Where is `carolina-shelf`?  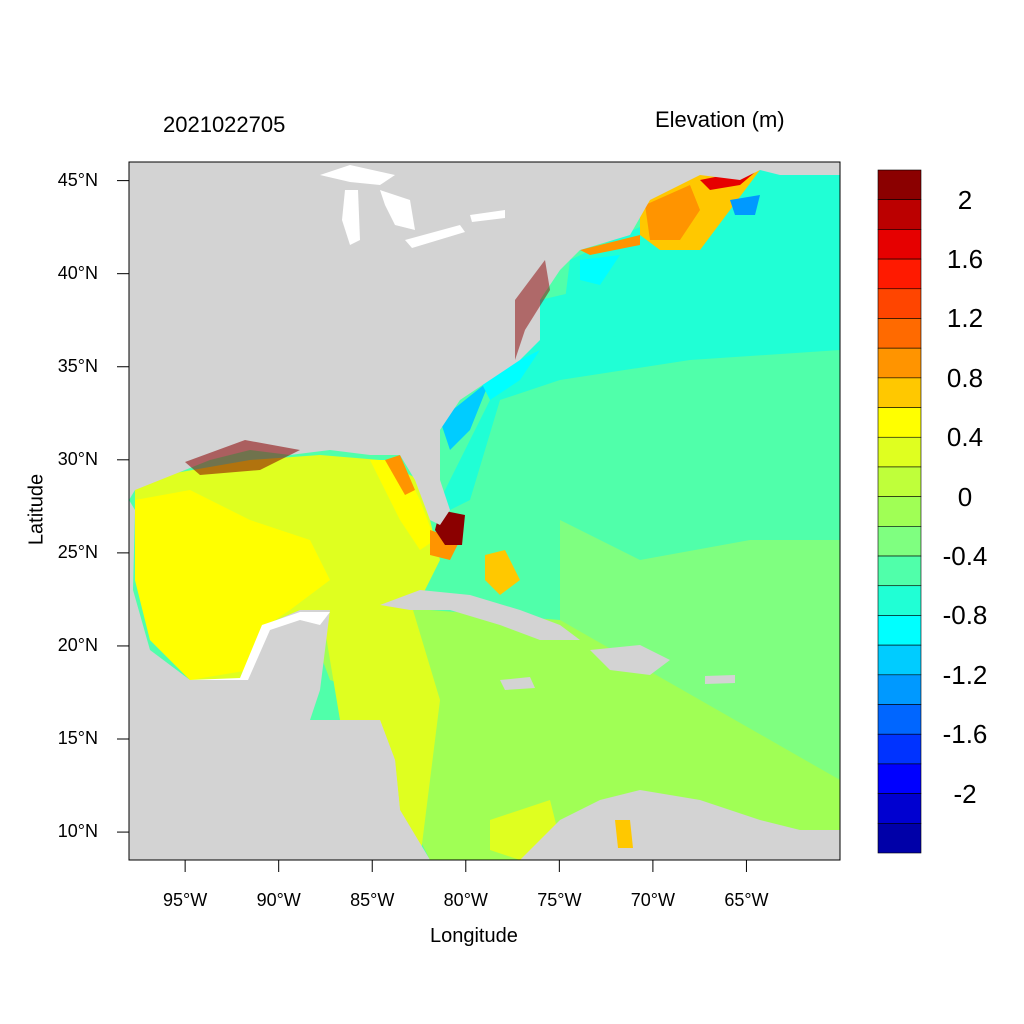
carolina-shelf is located at coordinates (510, 375).